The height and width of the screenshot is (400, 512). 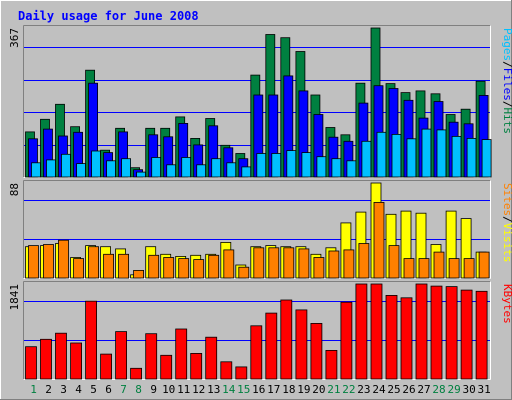 What do you see at coordinates (78, 389) in the screenshot?
I see `x-tick-label: 4` at bounding box center [78, 389].